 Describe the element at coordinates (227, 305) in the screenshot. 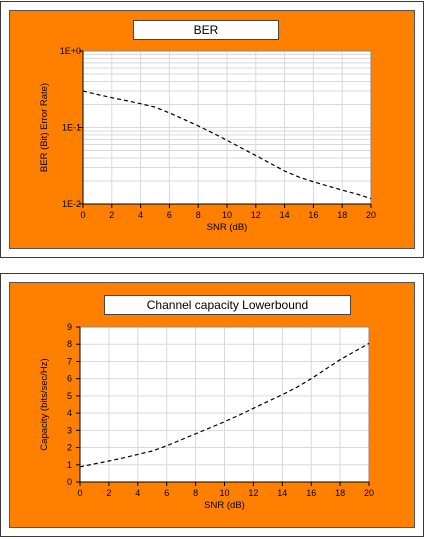

I see `capacity-chart-title: Channel capacity Lowerbound` at that location.